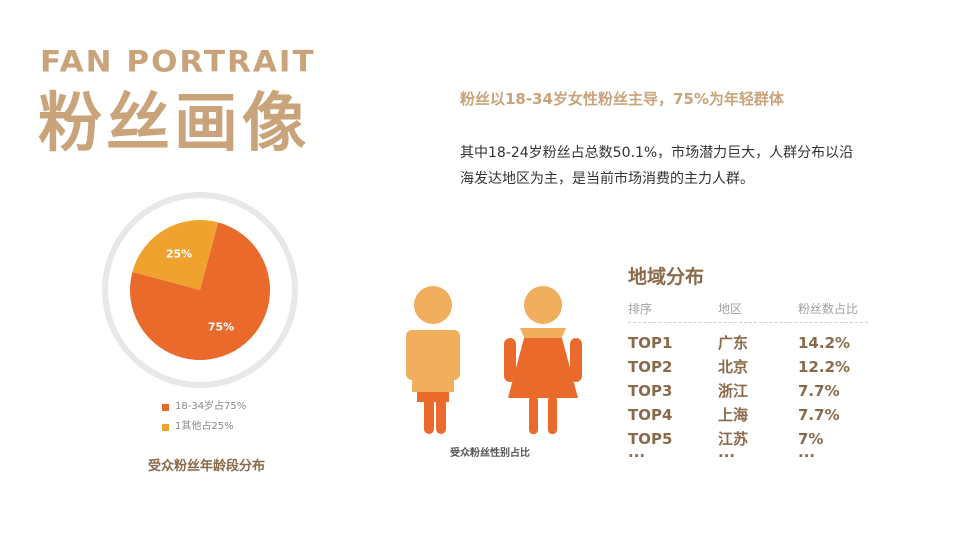 Image resolution: width=960 pixels, height=540 pixels. What do you see at coordinates (666, 277) in the screenshot?
I see `region-title: 地域分布` at bounding box center [666, 277].